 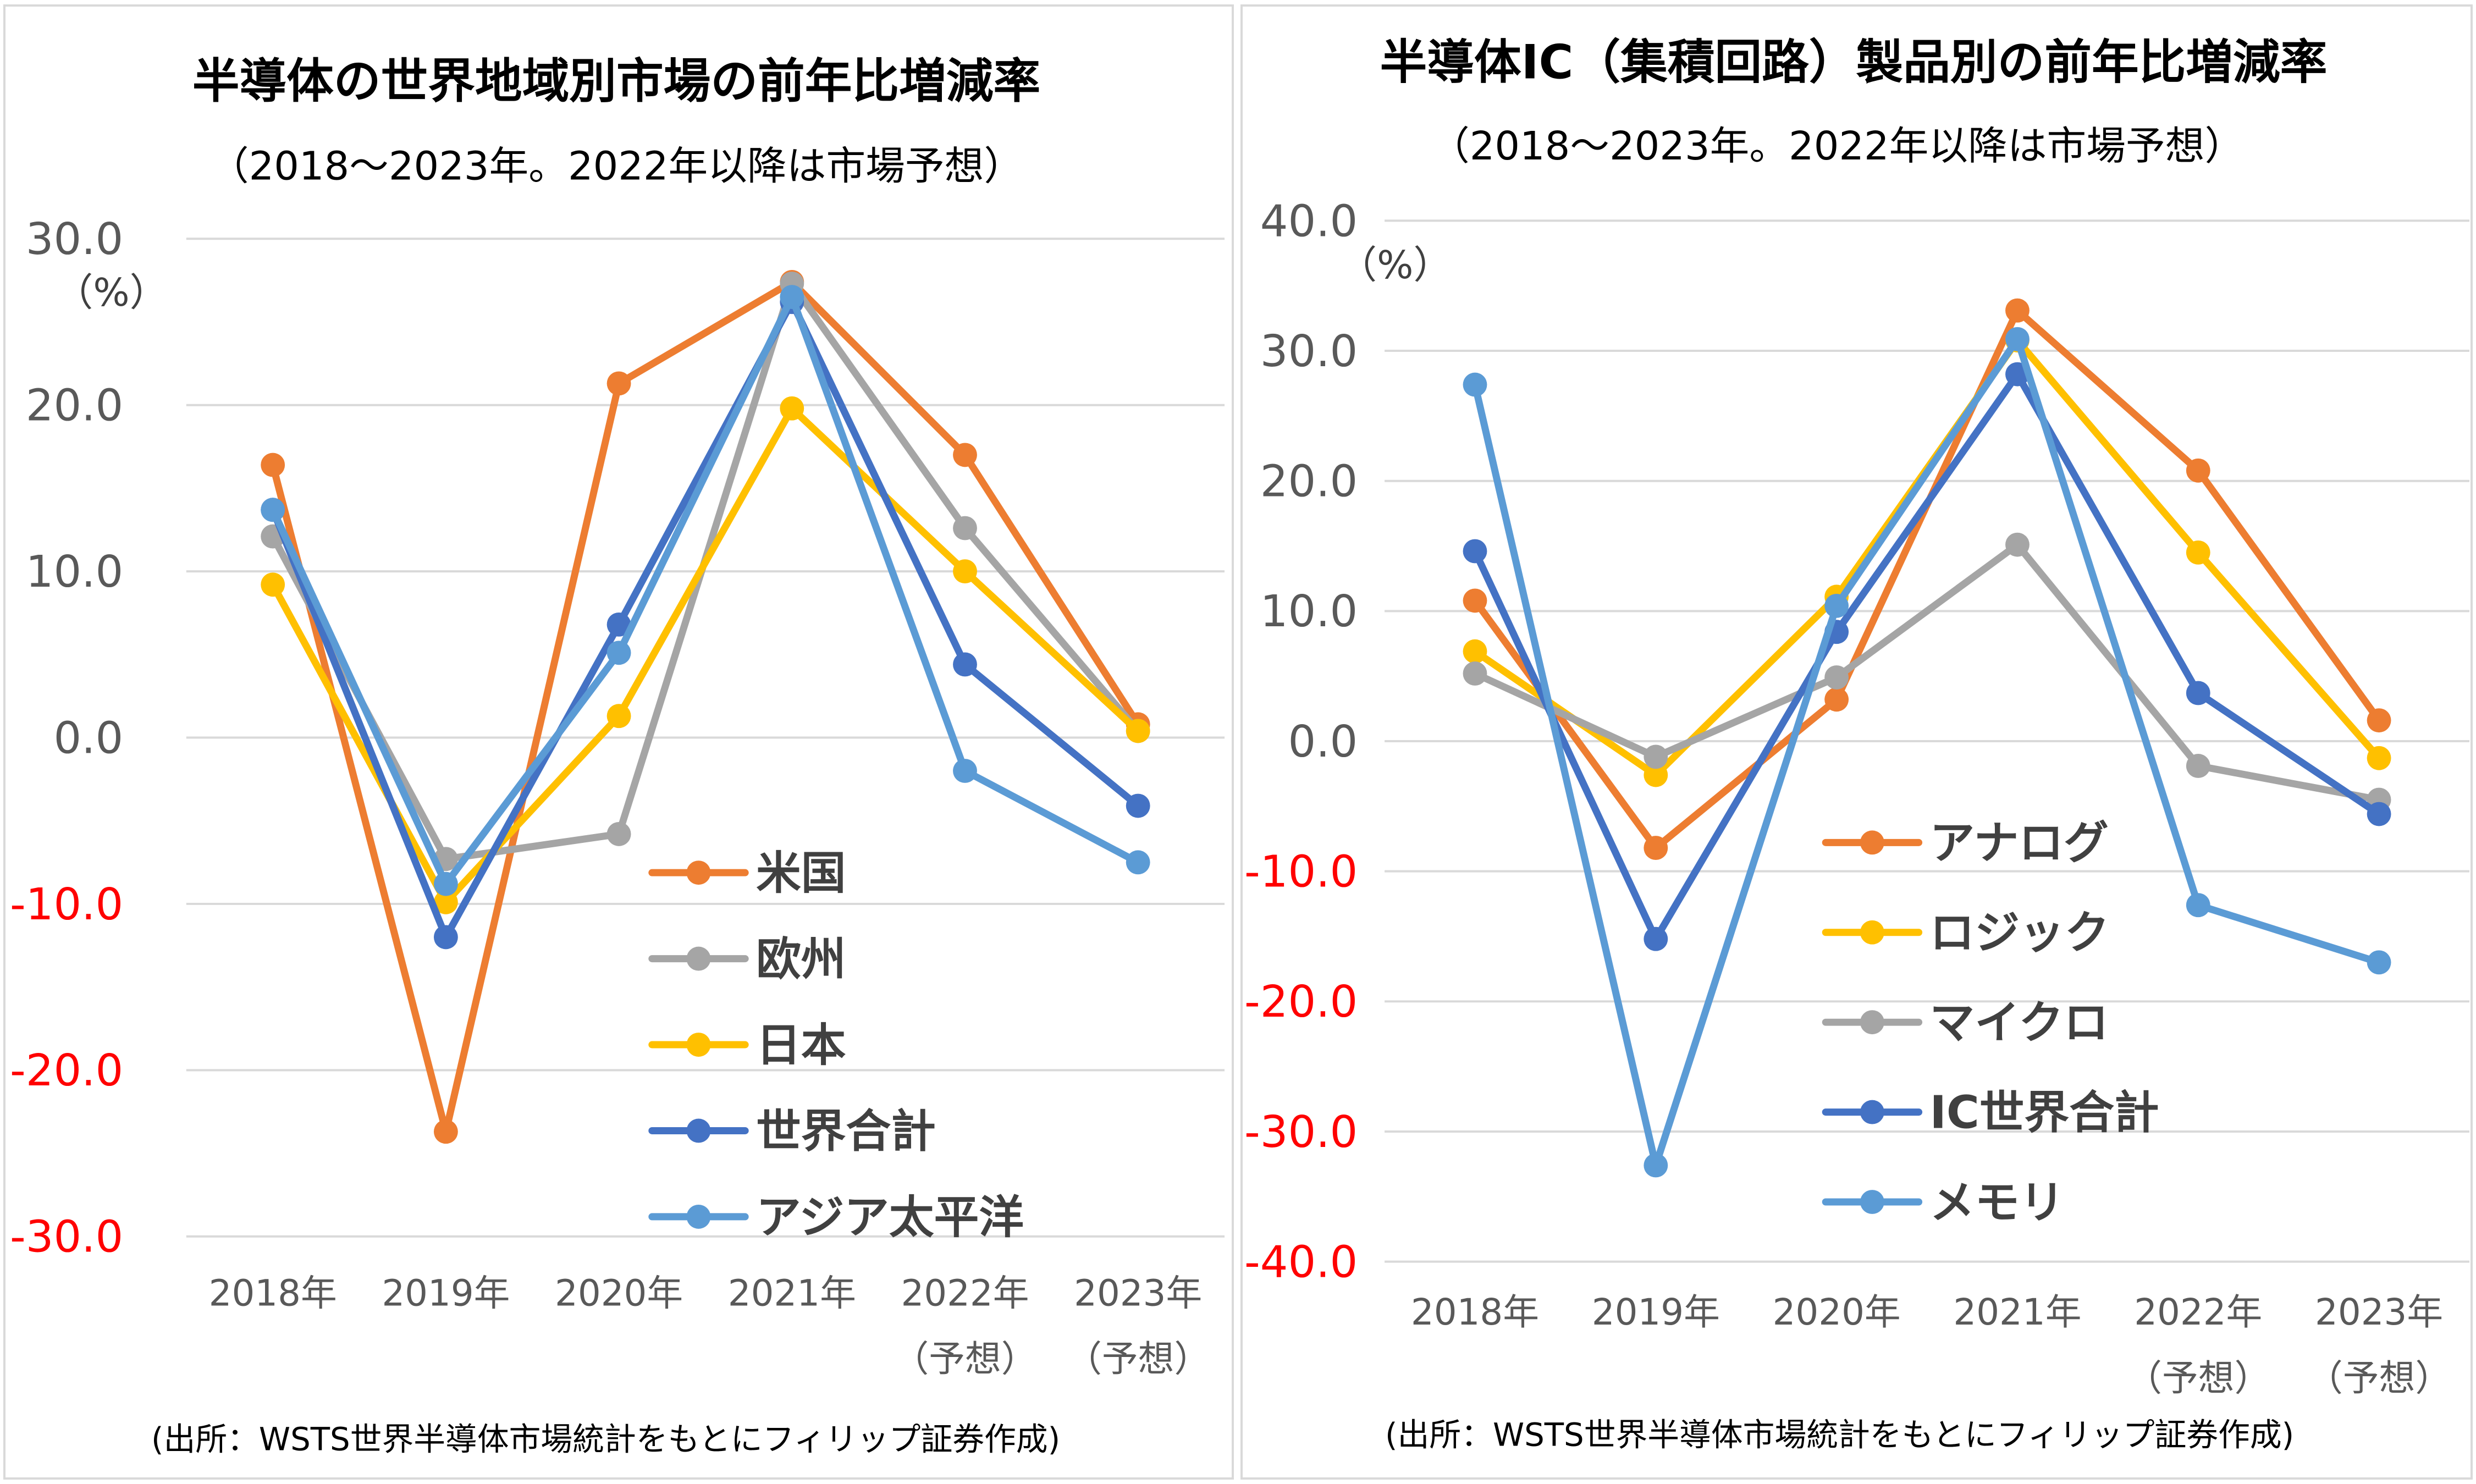 I want to click on y-axis-ticks: 30.0 20.0 10.0 0.0 -10.0 -20.0 -30.0, so click(x=67, y=737).